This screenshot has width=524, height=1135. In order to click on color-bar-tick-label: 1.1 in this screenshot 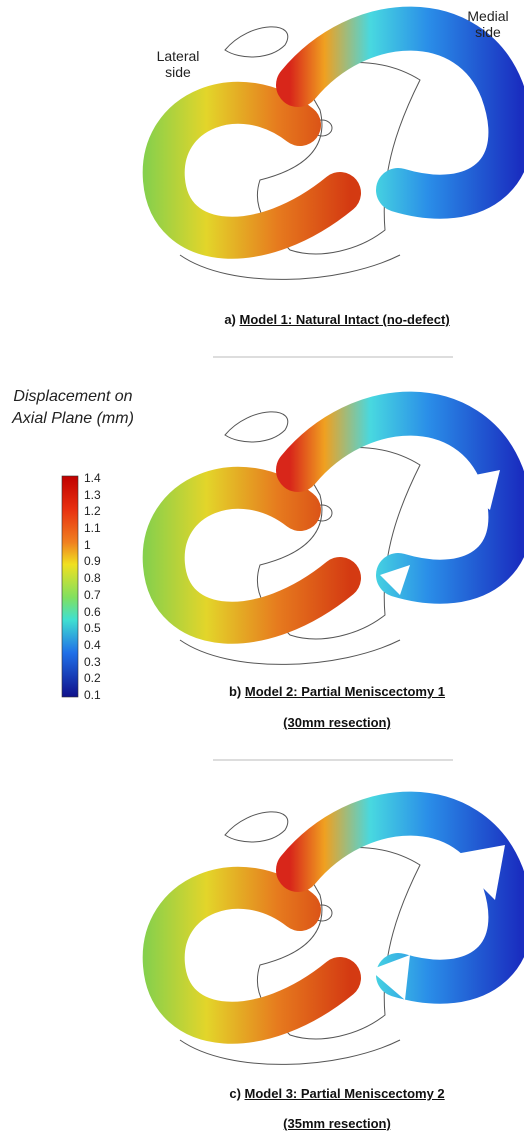, I will do `click(92, 528)`.